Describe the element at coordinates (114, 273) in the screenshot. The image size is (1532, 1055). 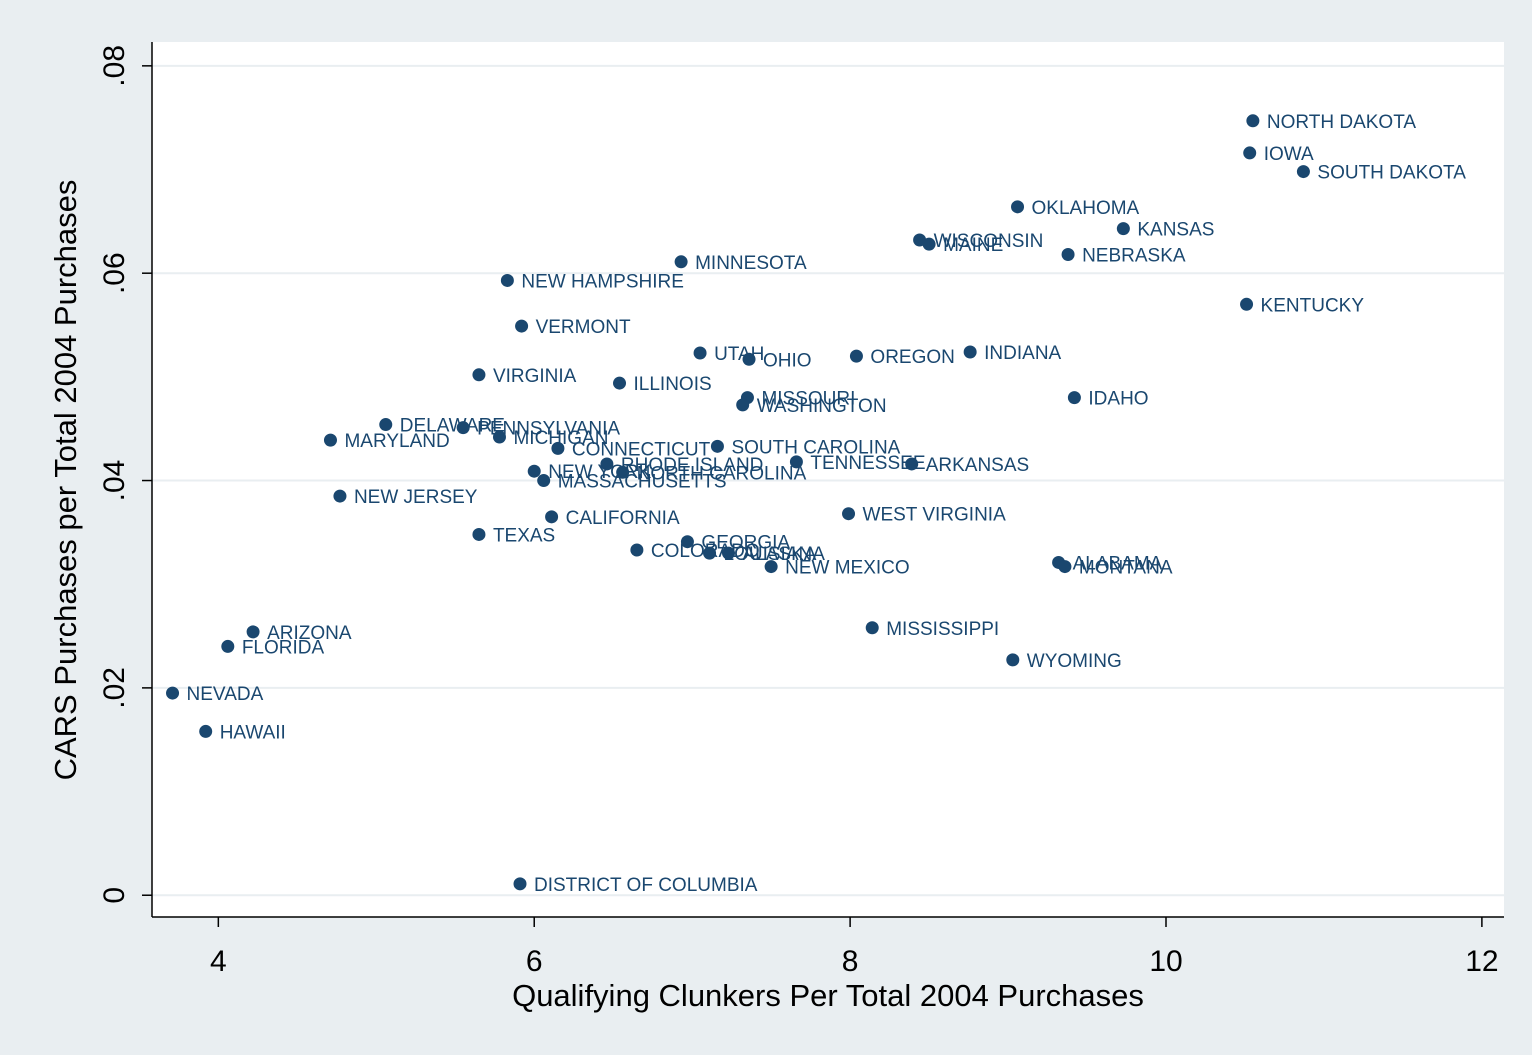
I see `y-tick-label: .06` at that location.